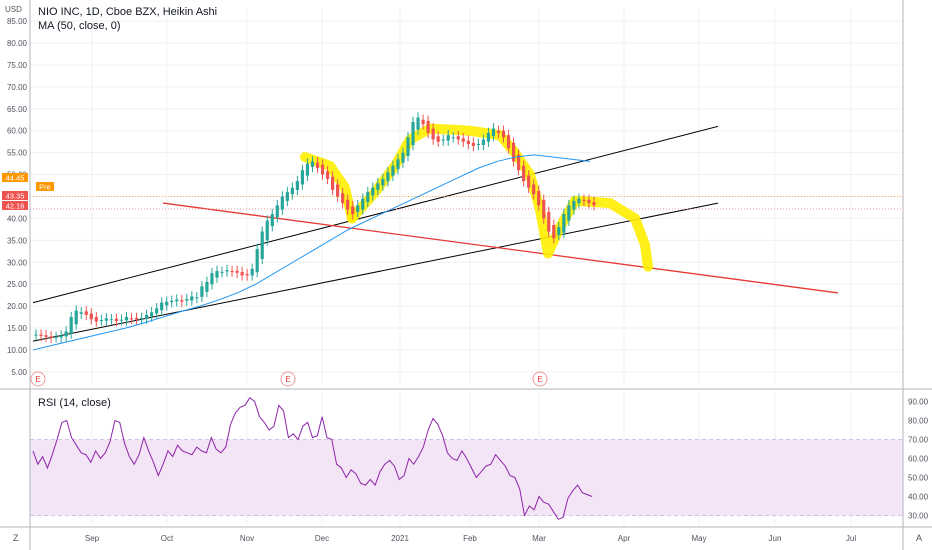  I want to click on price-badge-text: 42.16, so click(15, 206).